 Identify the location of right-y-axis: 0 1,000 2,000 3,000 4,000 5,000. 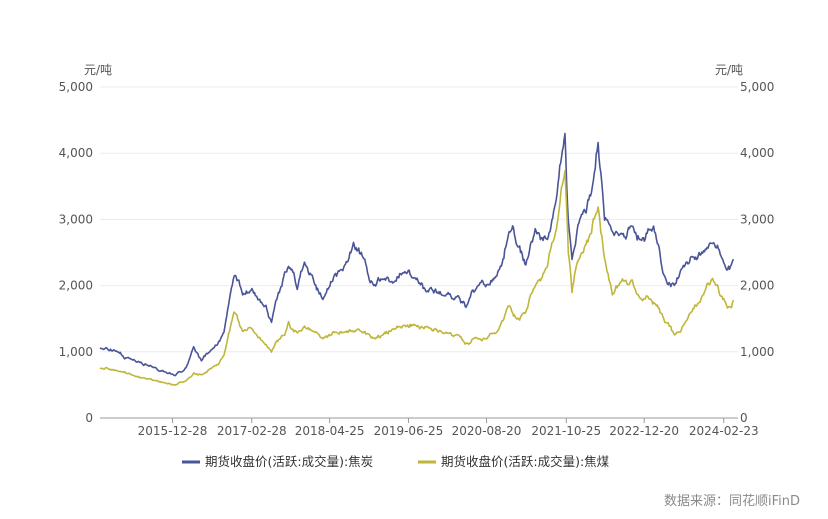
(757, 252).